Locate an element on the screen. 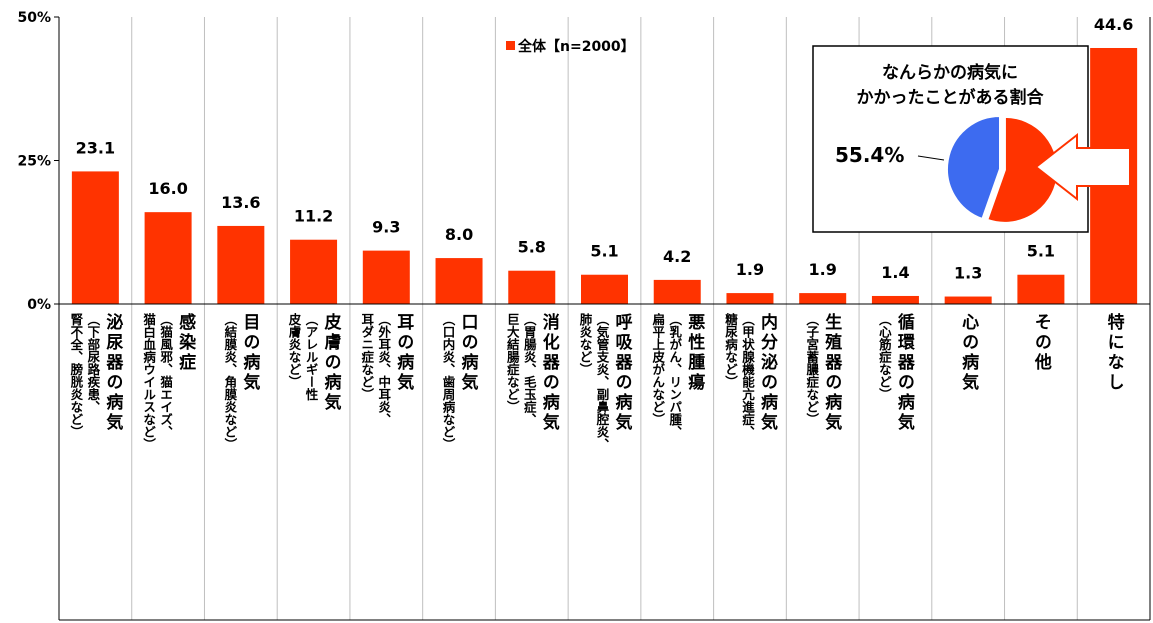 Image resolution: width=1153 pixels, height=623 pixels. category-label: 内分泌の病気 （甲状腺機能亢進症、 糖尿病など） is located at coordinates (750, 463).